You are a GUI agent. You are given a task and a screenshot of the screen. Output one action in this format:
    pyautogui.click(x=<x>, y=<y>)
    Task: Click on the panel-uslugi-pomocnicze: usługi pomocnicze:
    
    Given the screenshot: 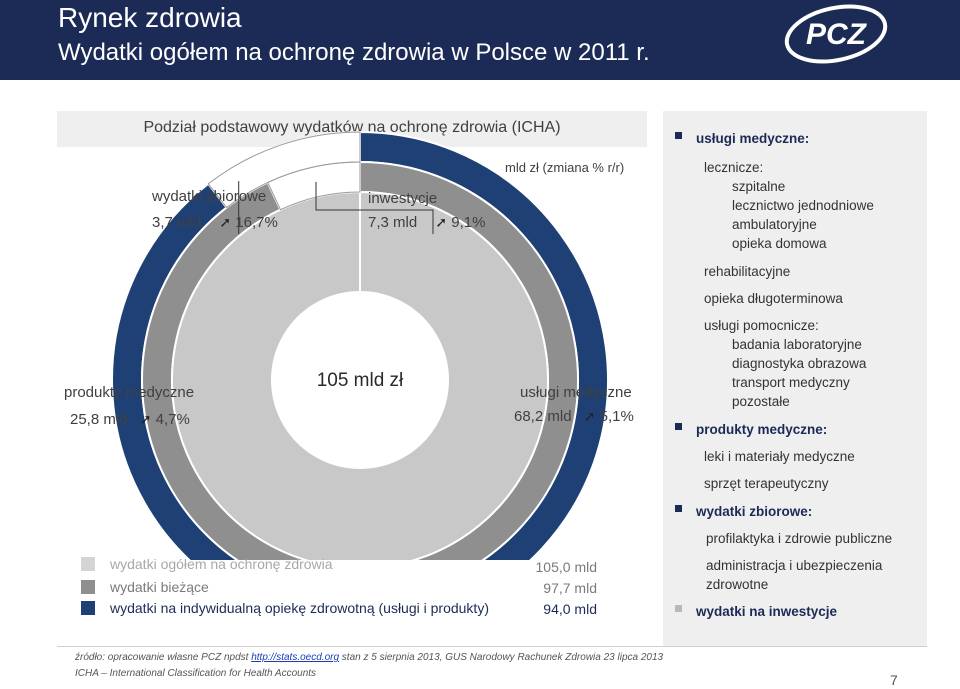 What is the action you would take?
    pyautogui.click(x=761, y=325)
    